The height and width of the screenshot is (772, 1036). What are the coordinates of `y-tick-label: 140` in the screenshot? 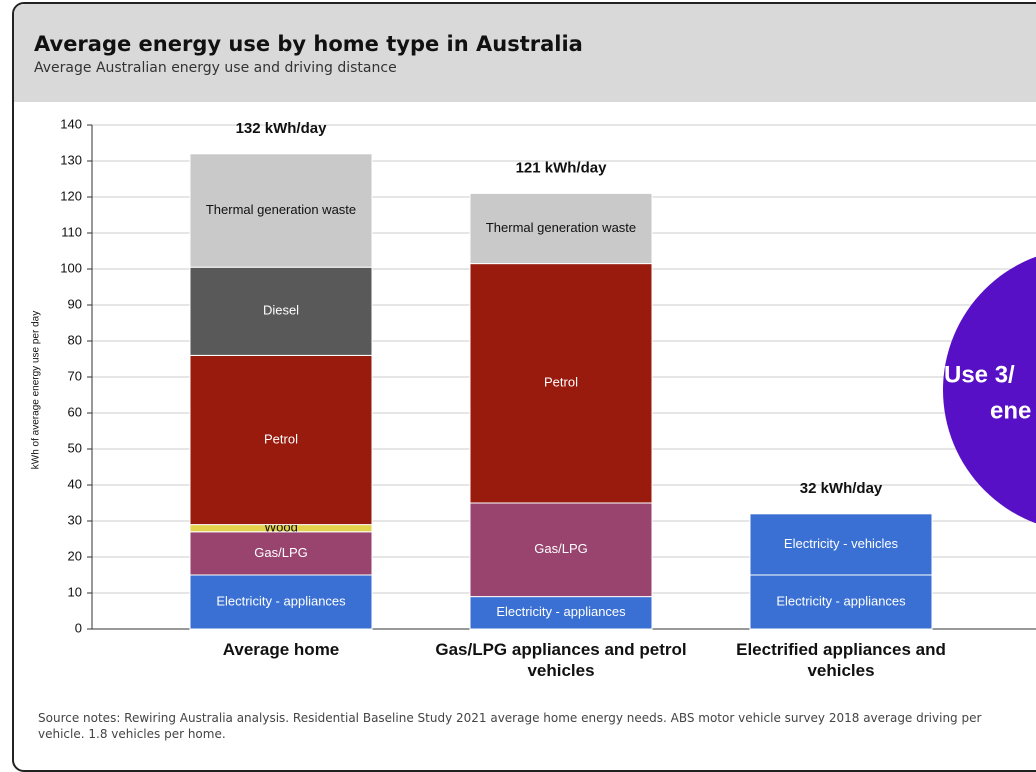 It's located at (71, 123).